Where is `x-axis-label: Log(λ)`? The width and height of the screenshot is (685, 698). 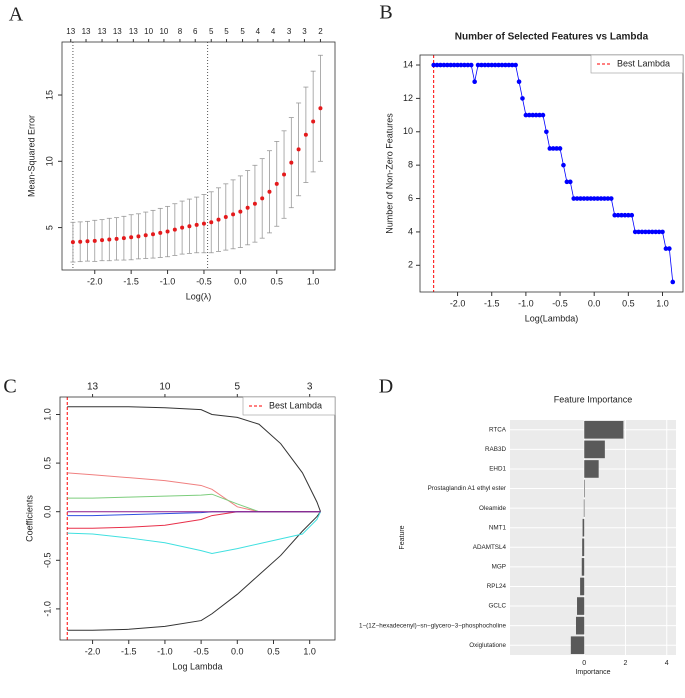 x-axis-label: Log(λ) is located at coordinates (199, 296).